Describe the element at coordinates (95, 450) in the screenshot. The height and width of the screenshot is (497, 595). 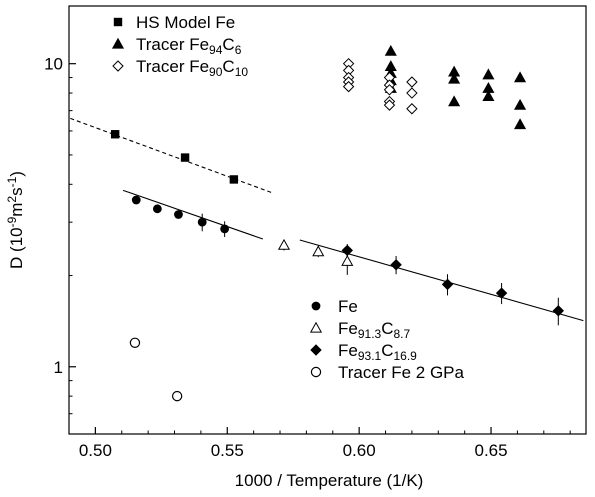
I see `x-tick-label: 0.50` at that location.